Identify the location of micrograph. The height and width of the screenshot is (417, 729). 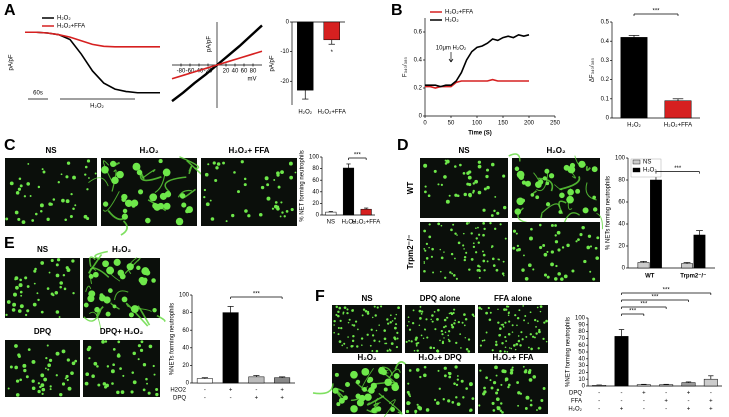
(42, 368).